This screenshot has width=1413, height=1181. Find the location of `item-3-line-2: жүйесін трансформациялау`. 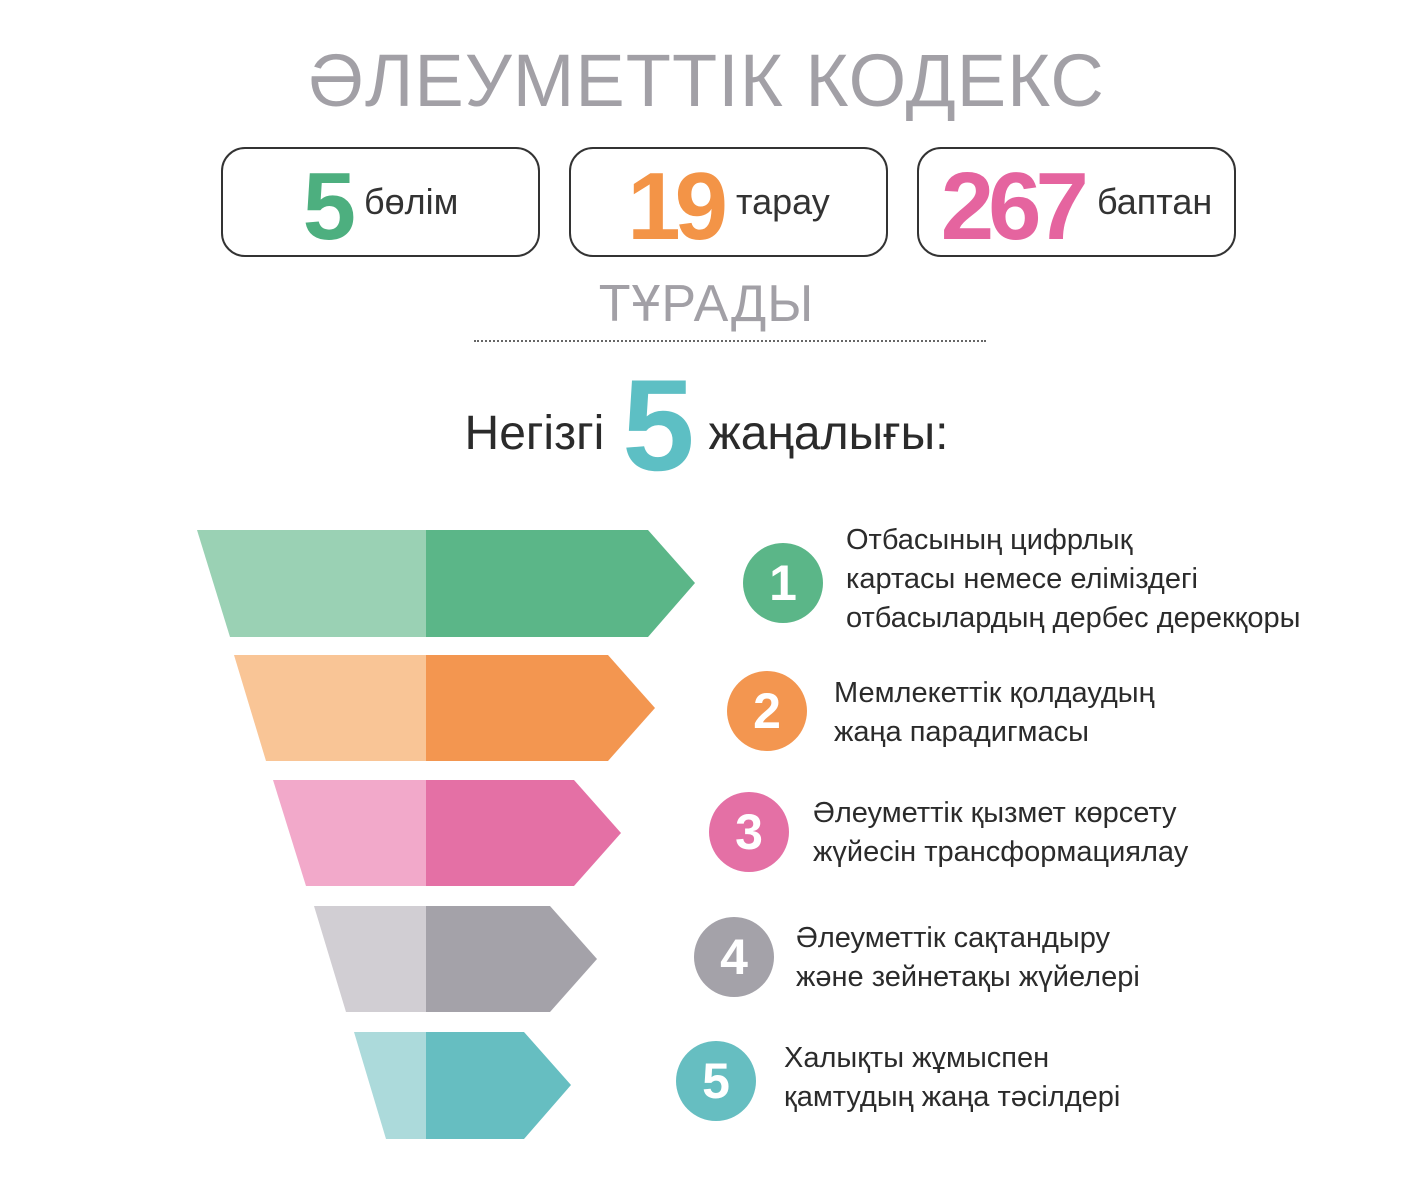

item-3-line-2: жүйесін трансформациялау is located at coordinates (1001, 852).